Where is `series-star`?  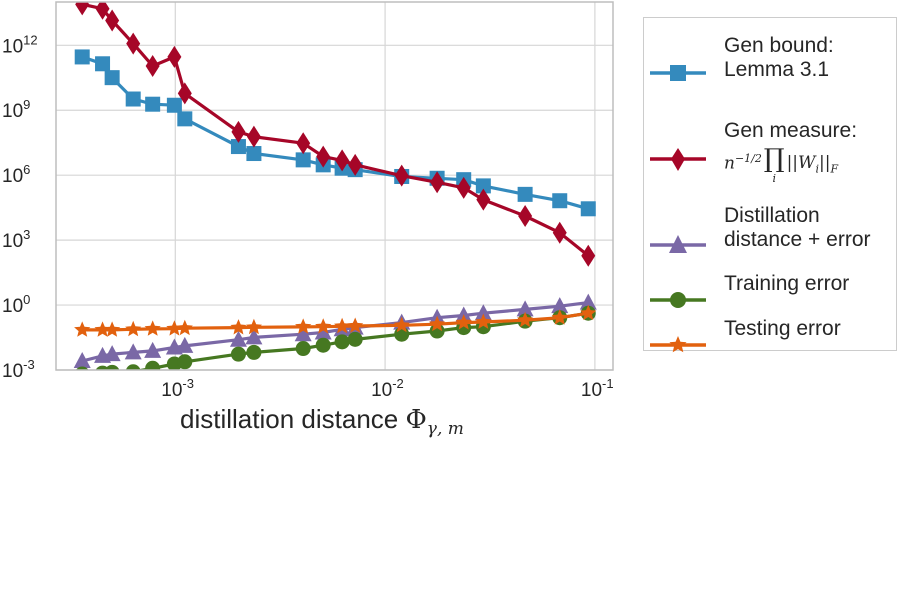
series-star is located at coordinates (335, 320).